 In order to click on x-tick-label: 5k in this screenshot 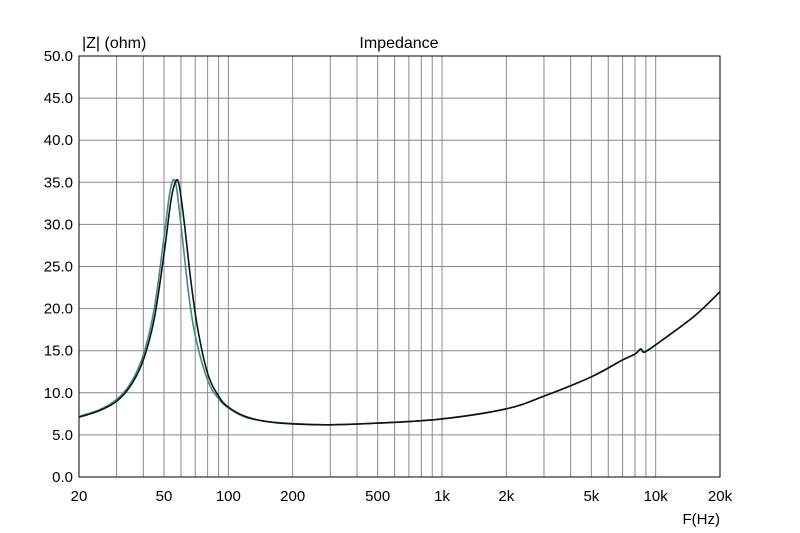, I will do `click(591, 496)`.